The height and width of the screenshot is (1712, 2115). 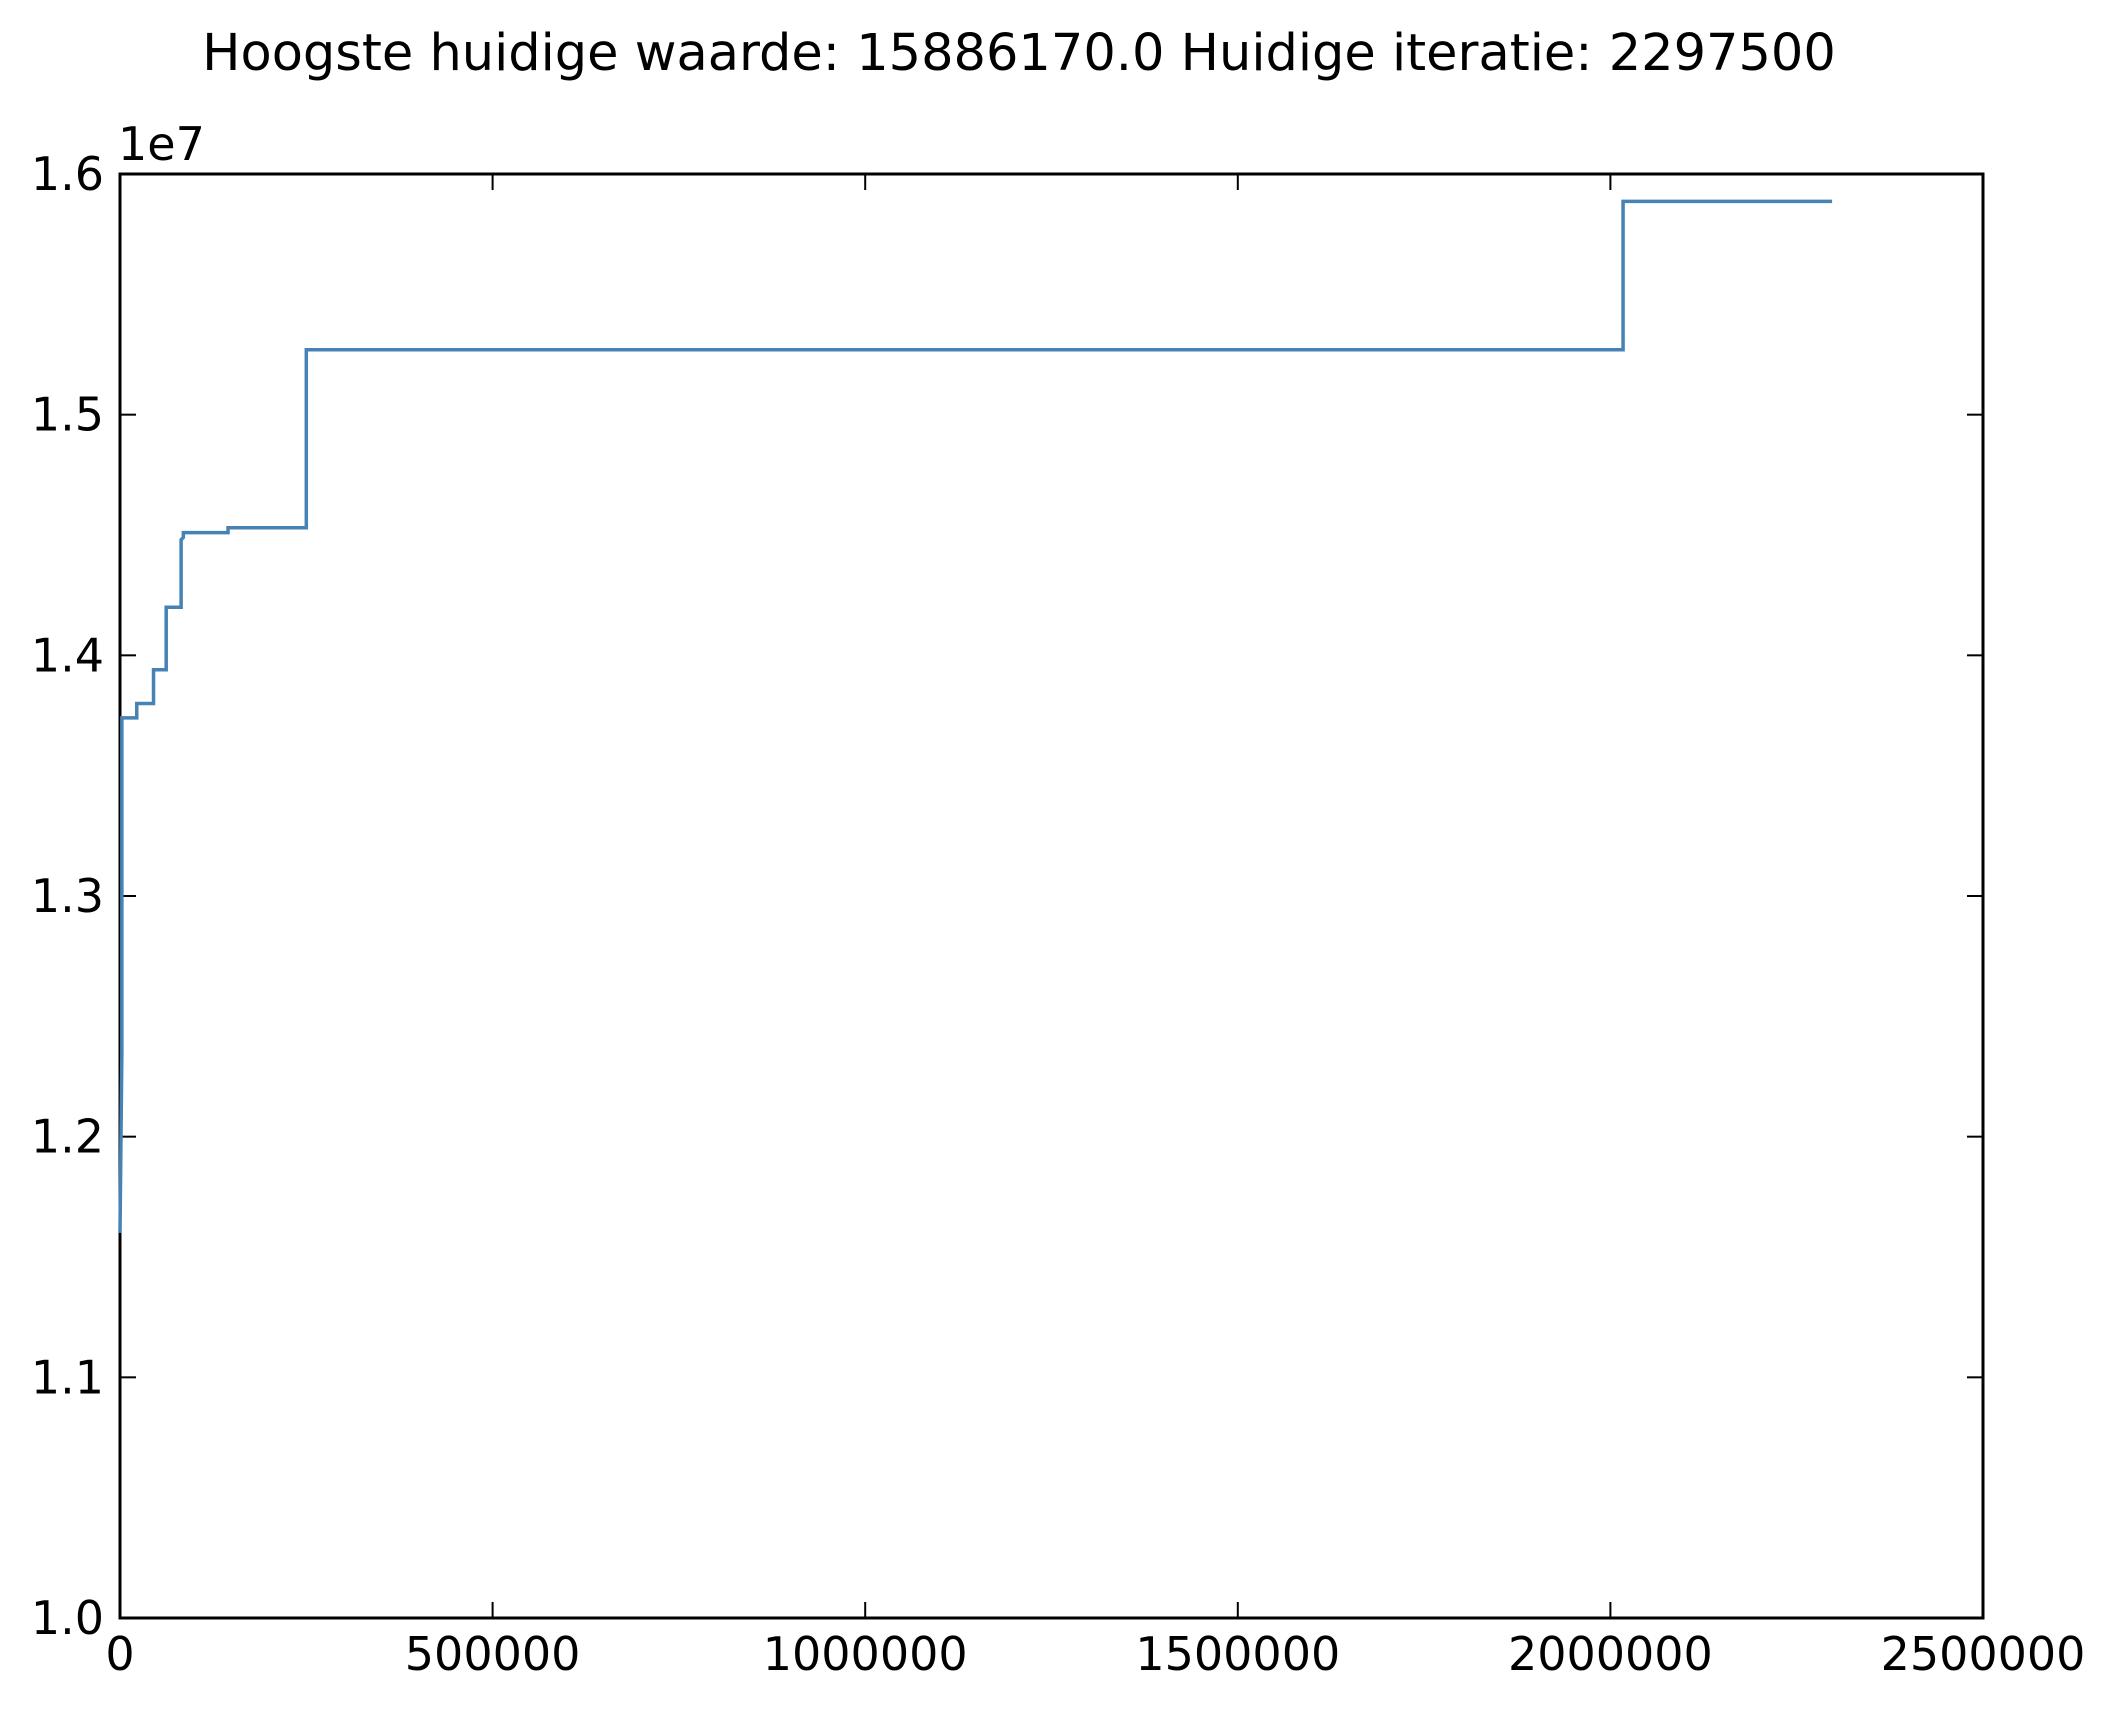 What do you see at coordinates (67, 1618) in the screenshot?
I see `y-tick-label: 1.0` at bounding box center [67, 1618].